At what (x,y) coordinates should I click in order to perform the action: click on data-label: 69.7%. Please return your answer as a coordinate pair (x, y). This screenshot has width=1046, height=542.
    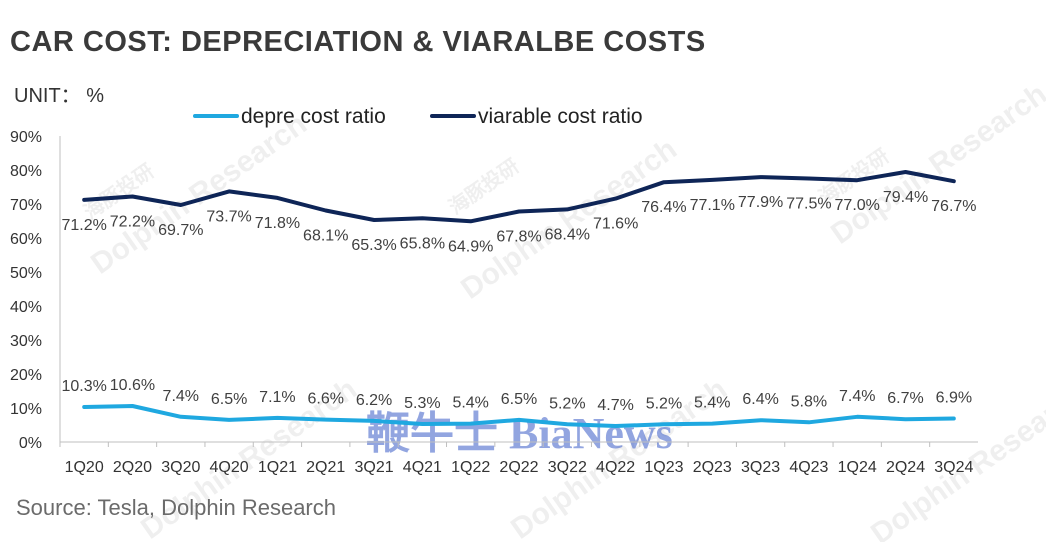
    Looking at the image, I should click on (180, 230).